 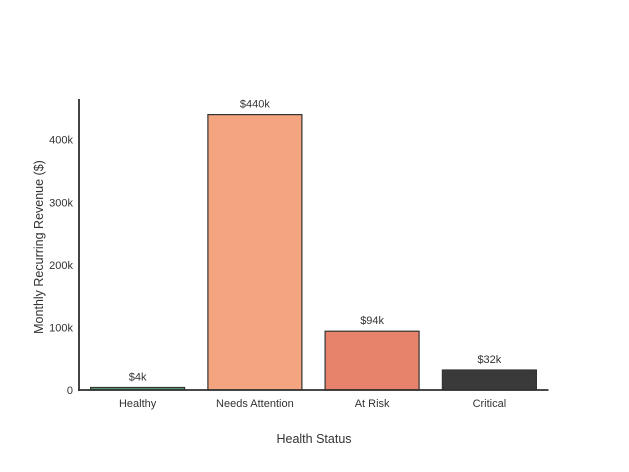 I want to click on value-label-at-risk: $94k, so click(x=372, y=321).